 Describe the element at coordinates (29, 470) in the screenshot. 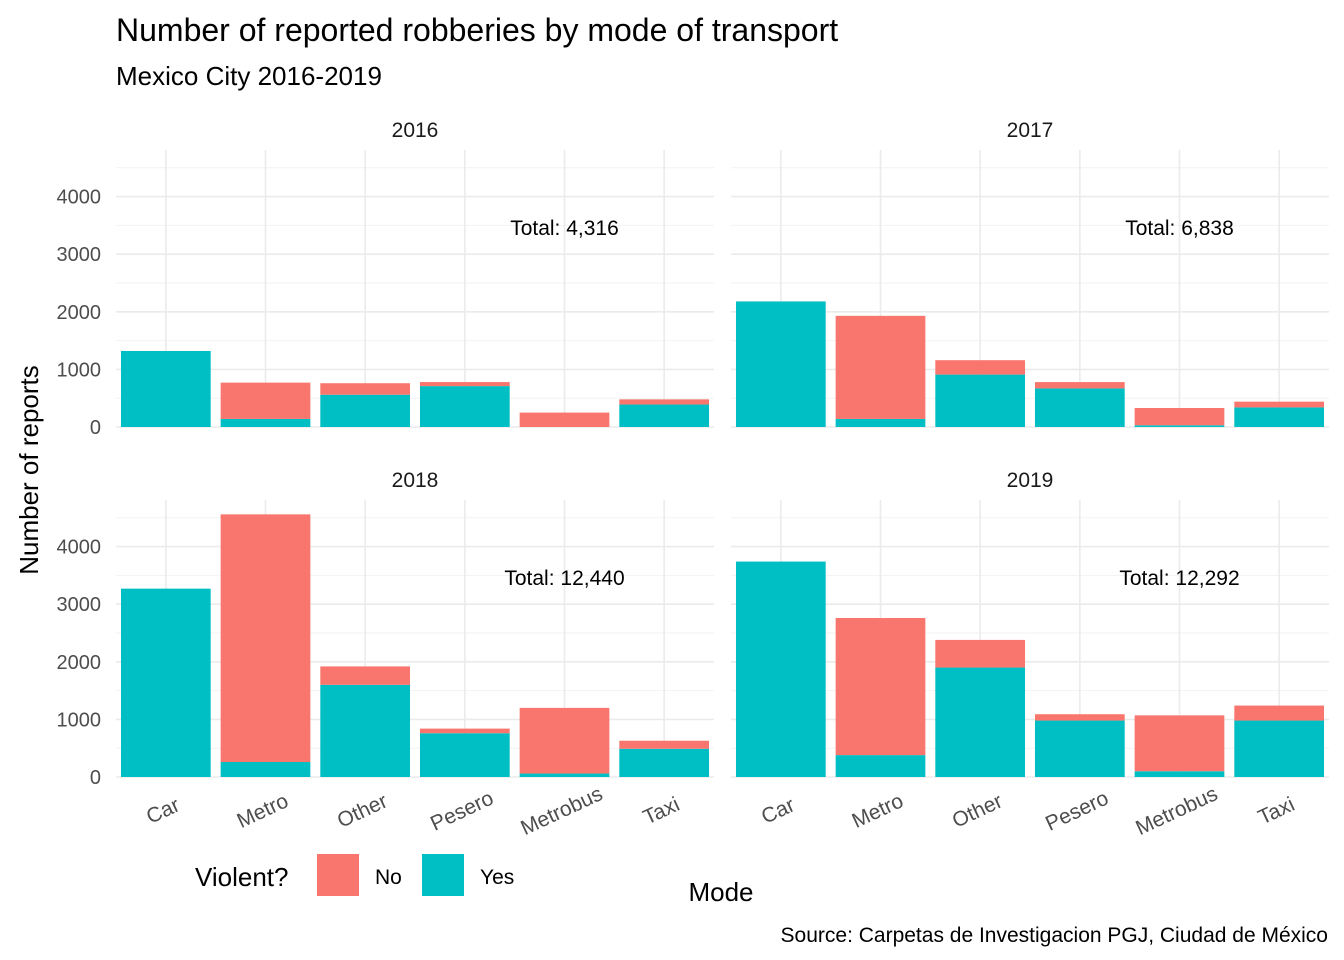

I see `y-axis-label: Number of reports` at that location.